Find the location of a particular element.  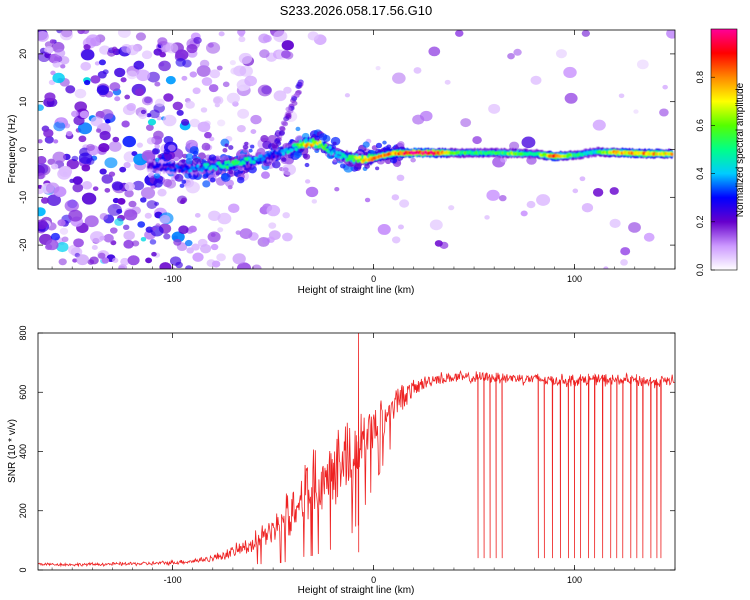

x-tick-label: -100 is located at coordinates (173, 580).